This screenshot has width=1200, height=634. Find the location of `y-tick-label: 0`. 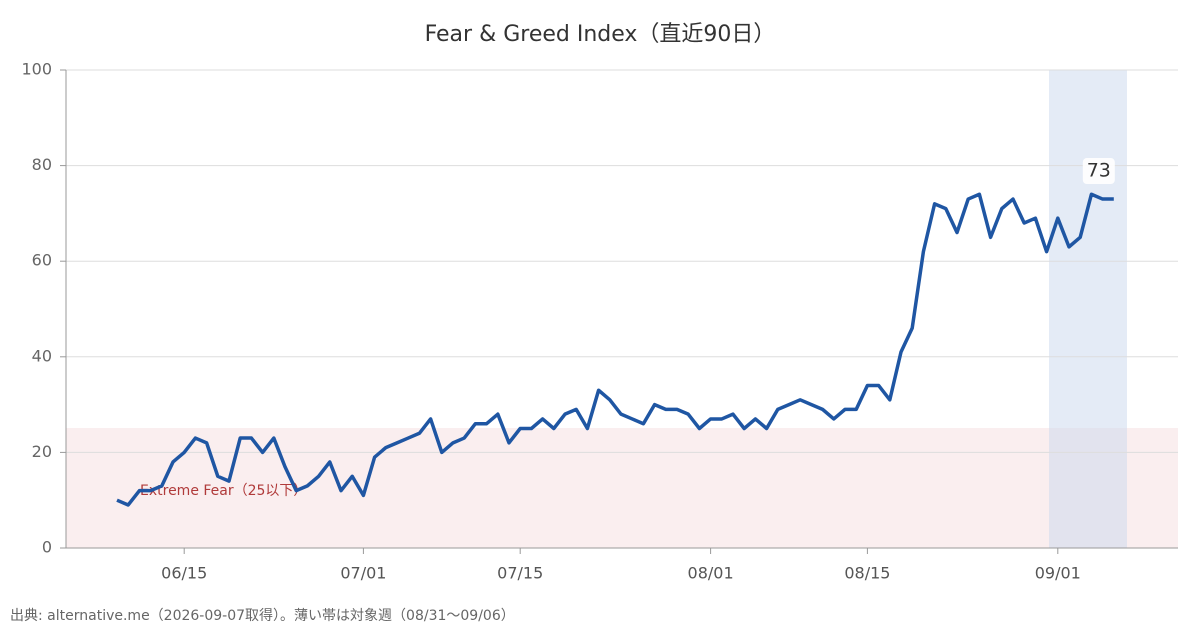

y-tick-label: 0 is located at coordinates (47, 547).